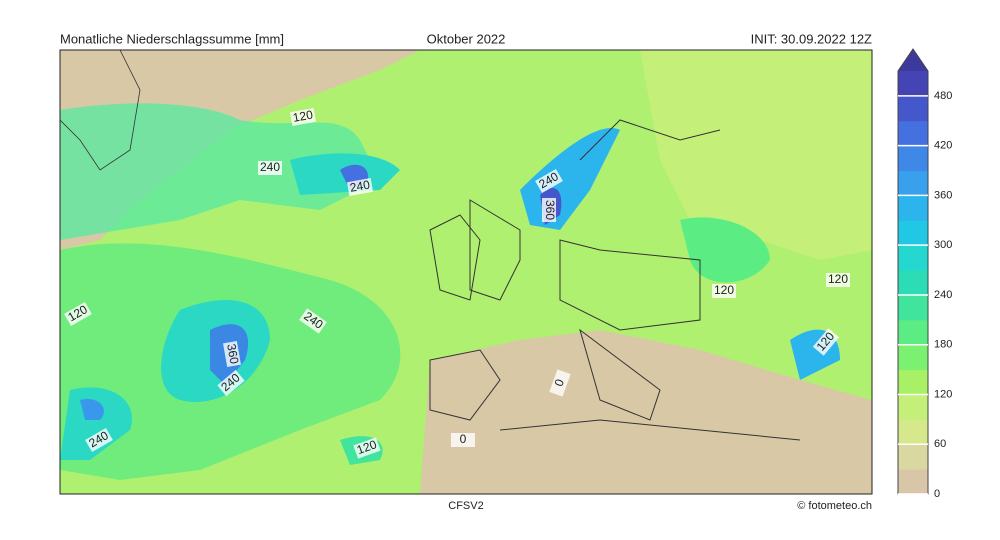  I want to click on colorbar: 0 60 120 180 240 300 360 420 480, so click(924, 274).